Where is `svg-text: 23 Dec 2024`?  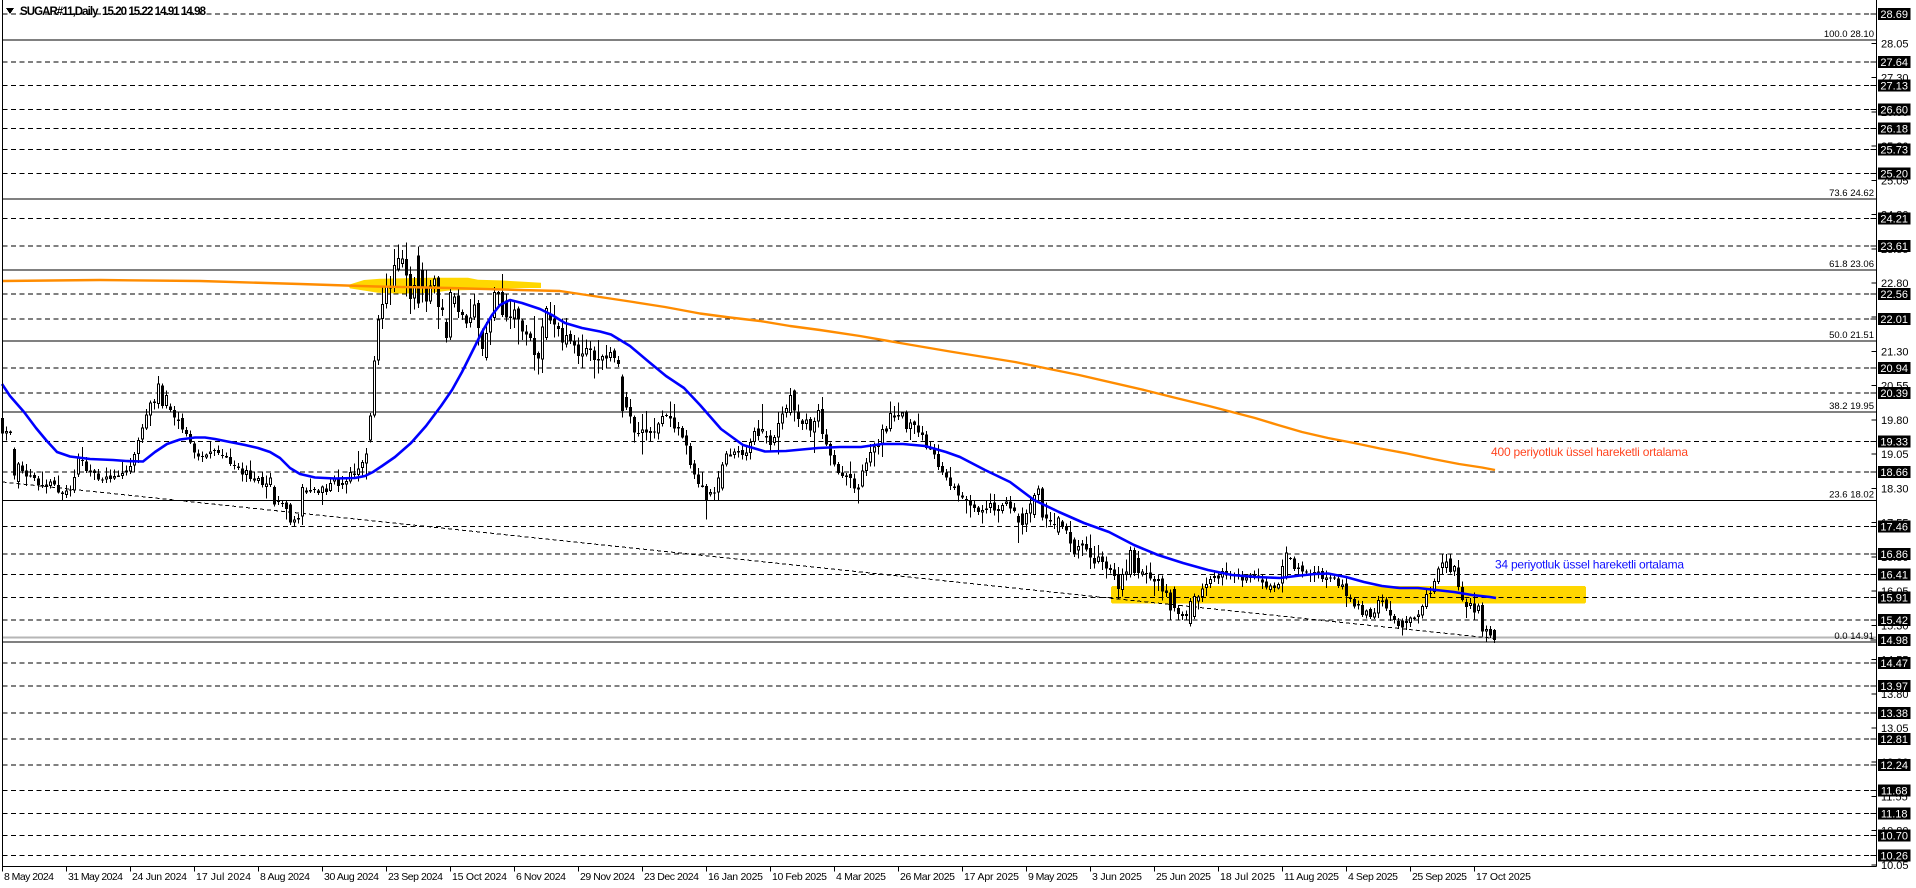
svg-text: 23 Dec 2024 is located at coordinates (671, 877).